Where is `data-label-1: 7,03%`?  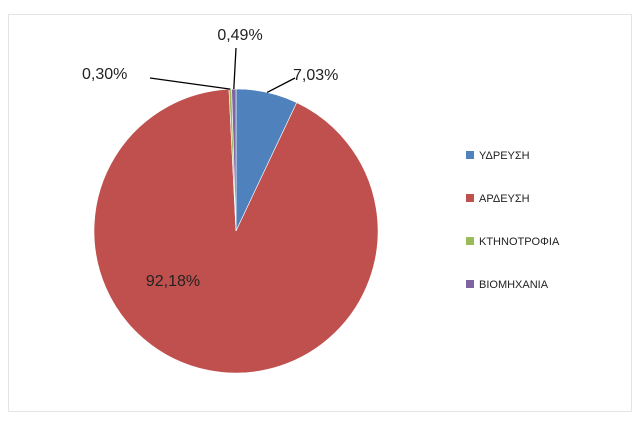
data-label-1: 7,03% is located at coordinates (315, 75).